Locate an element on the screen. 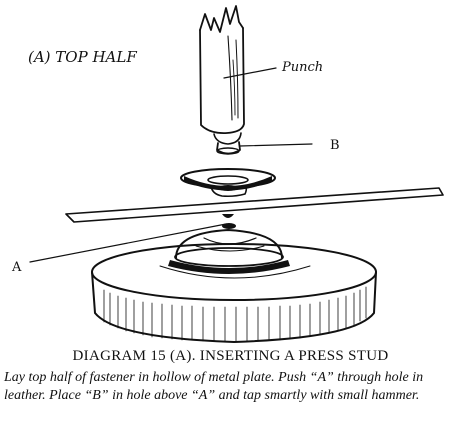  a-leader-line is located at coordinates (128, 243).